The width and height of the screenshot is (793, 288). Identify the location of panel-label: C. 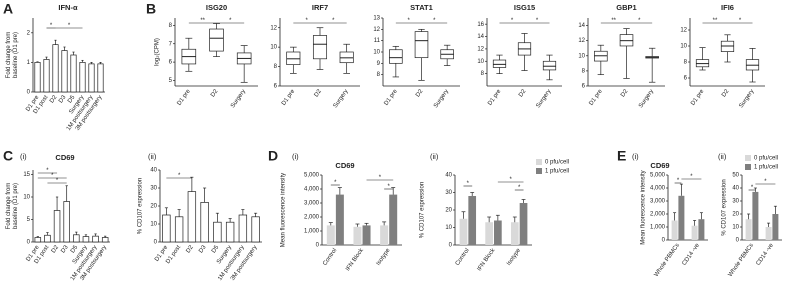
(8, 156).